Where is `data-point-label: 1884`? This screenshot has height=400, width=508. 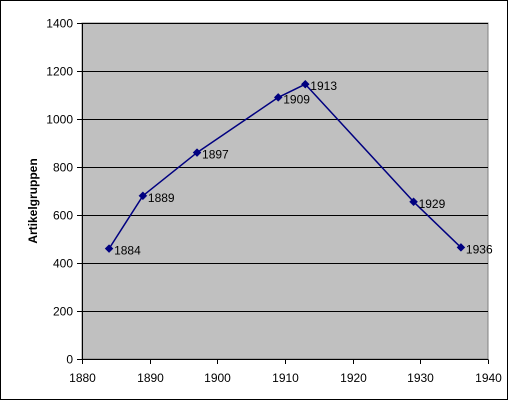 data-point-label: 1884 is located at coordinates (127, 251).